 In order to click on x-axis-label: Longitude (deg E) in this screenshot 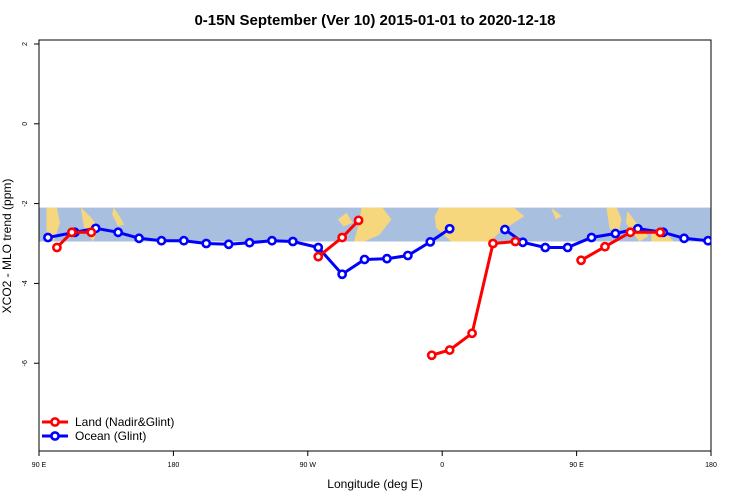, I will do `click(374, 484)`.